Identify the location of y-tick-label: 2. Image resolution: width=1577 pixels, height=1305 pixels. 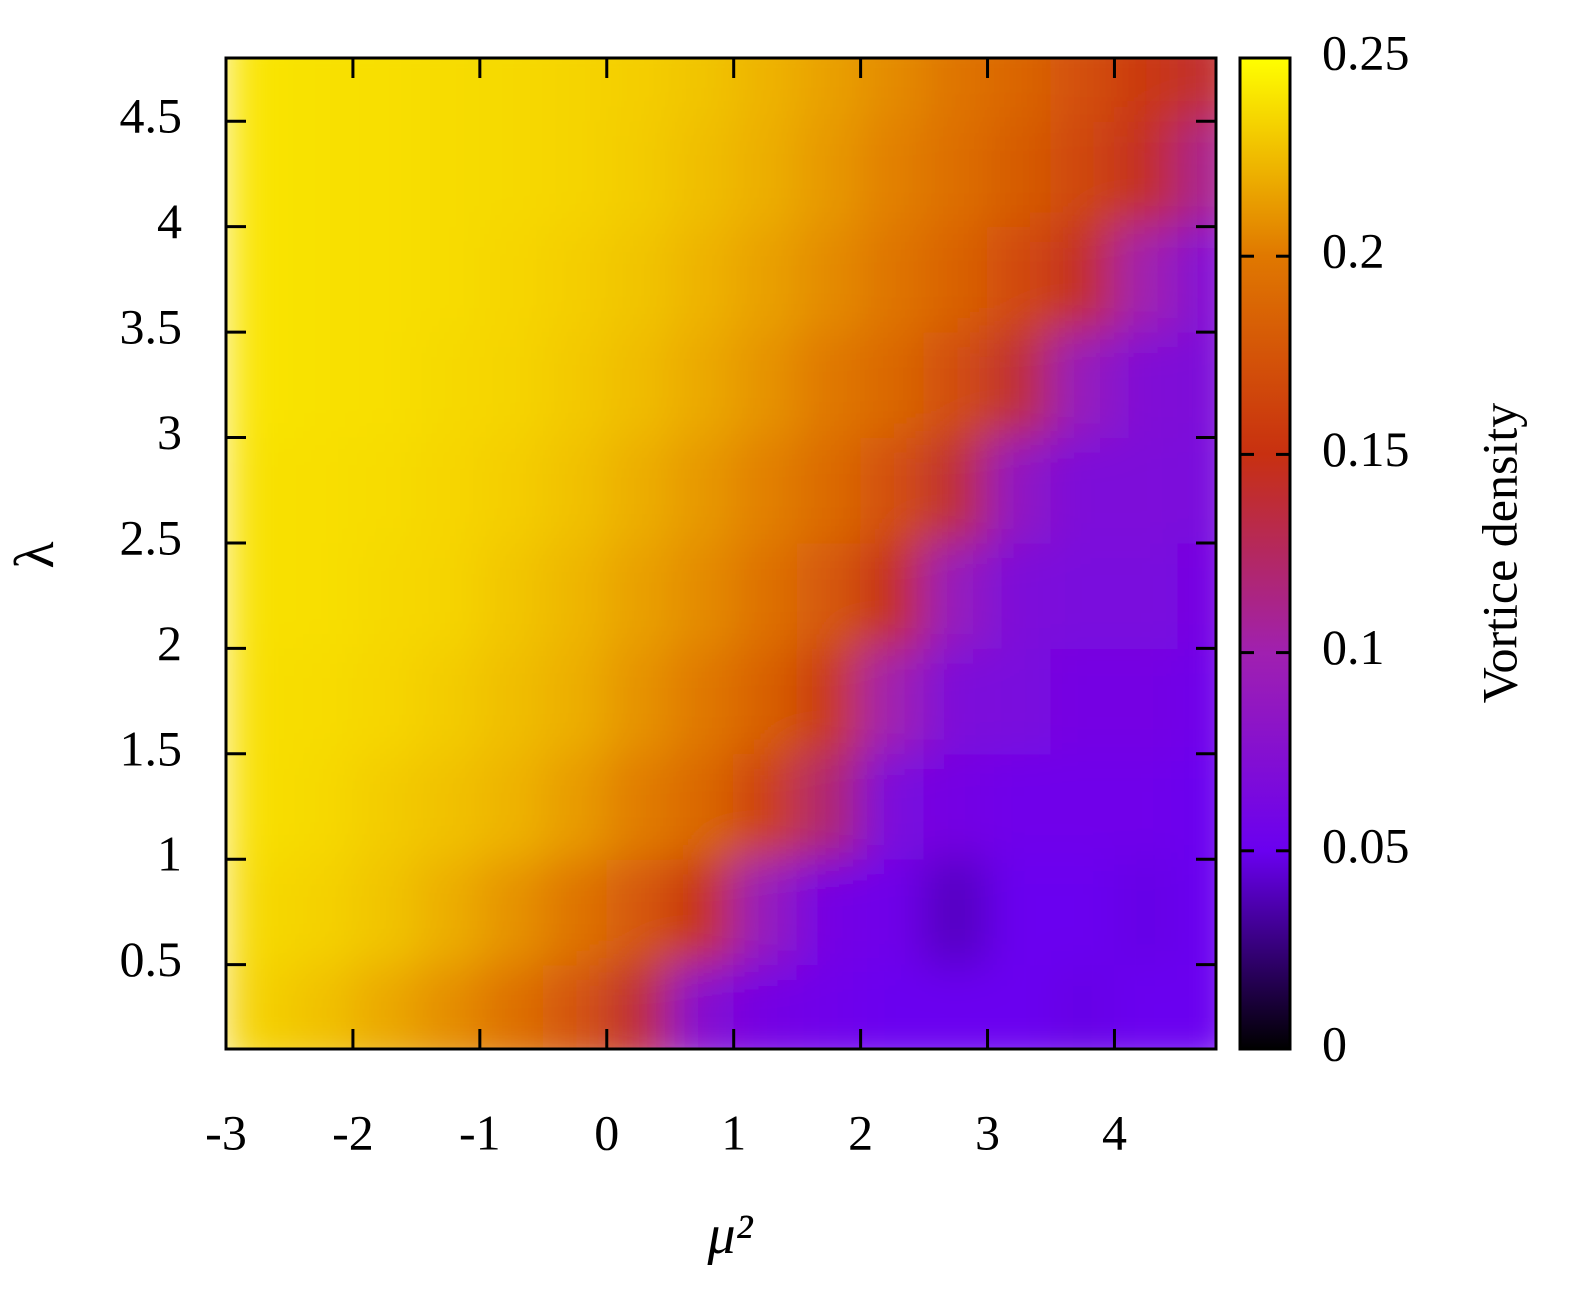
(169, 643).